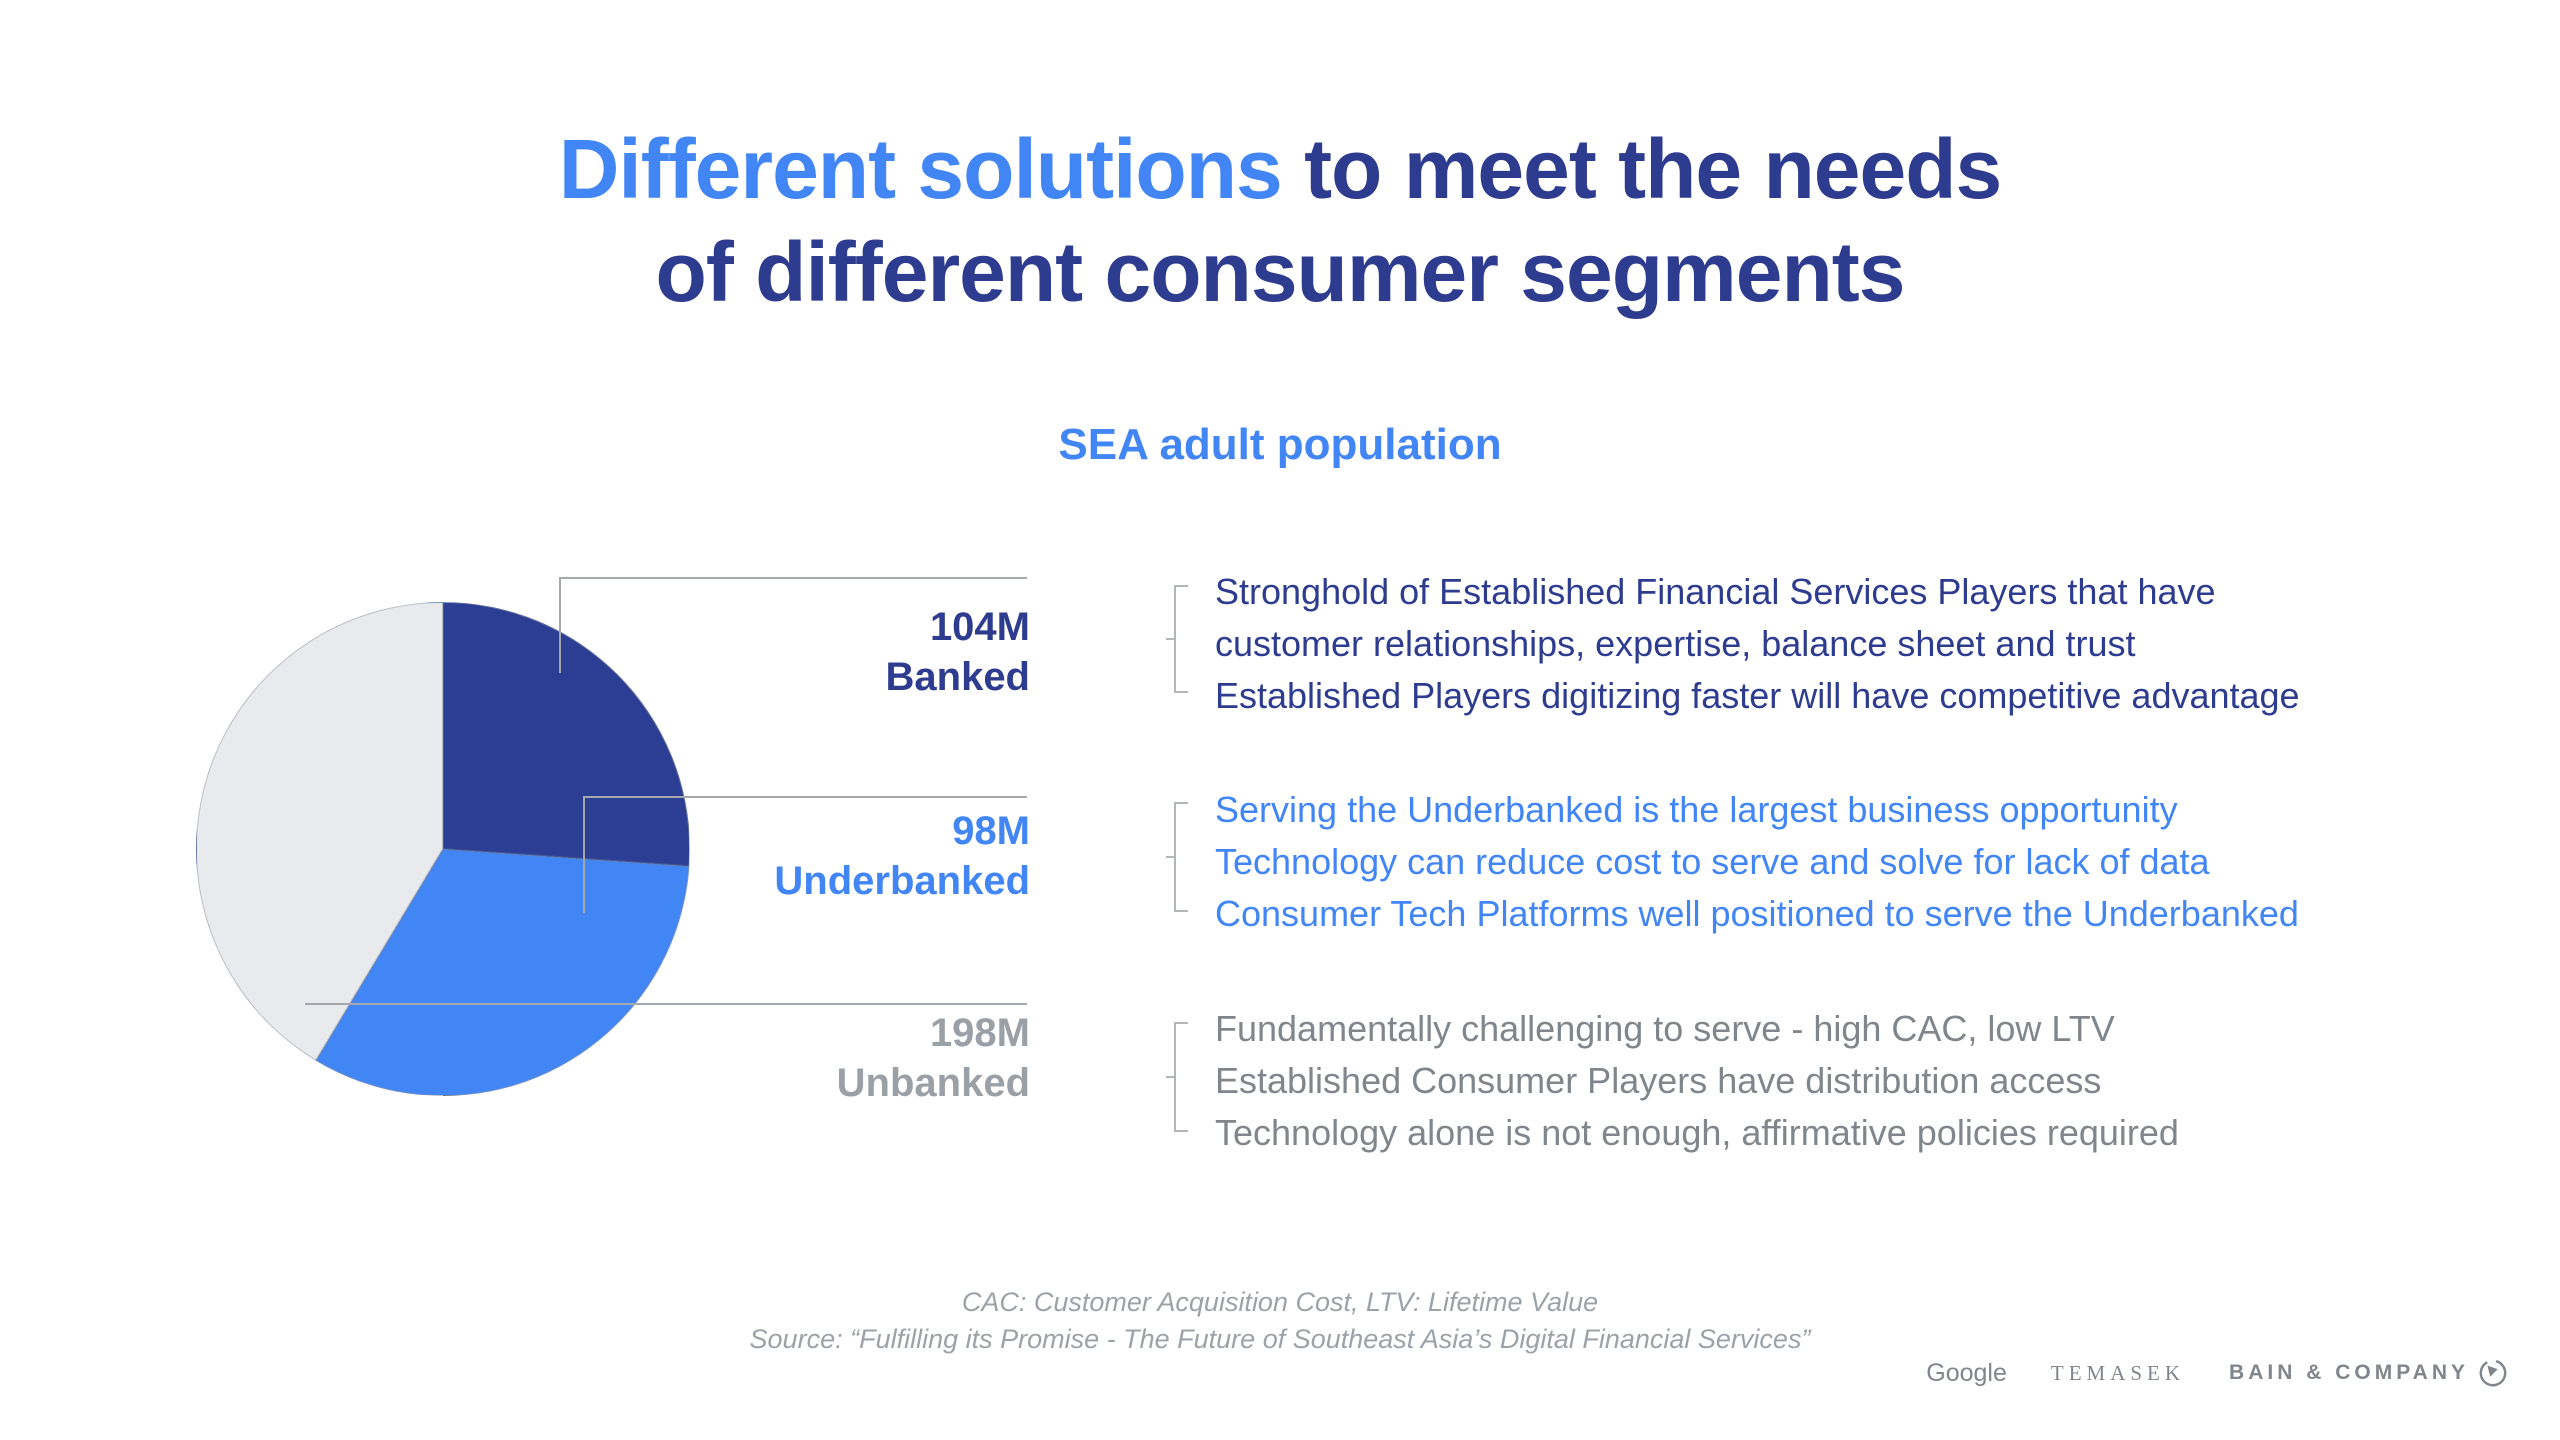 This screenshot has width=2560, height=1440. I want to click on chart-subtitle: SEA adult population, so click(1280, 444).